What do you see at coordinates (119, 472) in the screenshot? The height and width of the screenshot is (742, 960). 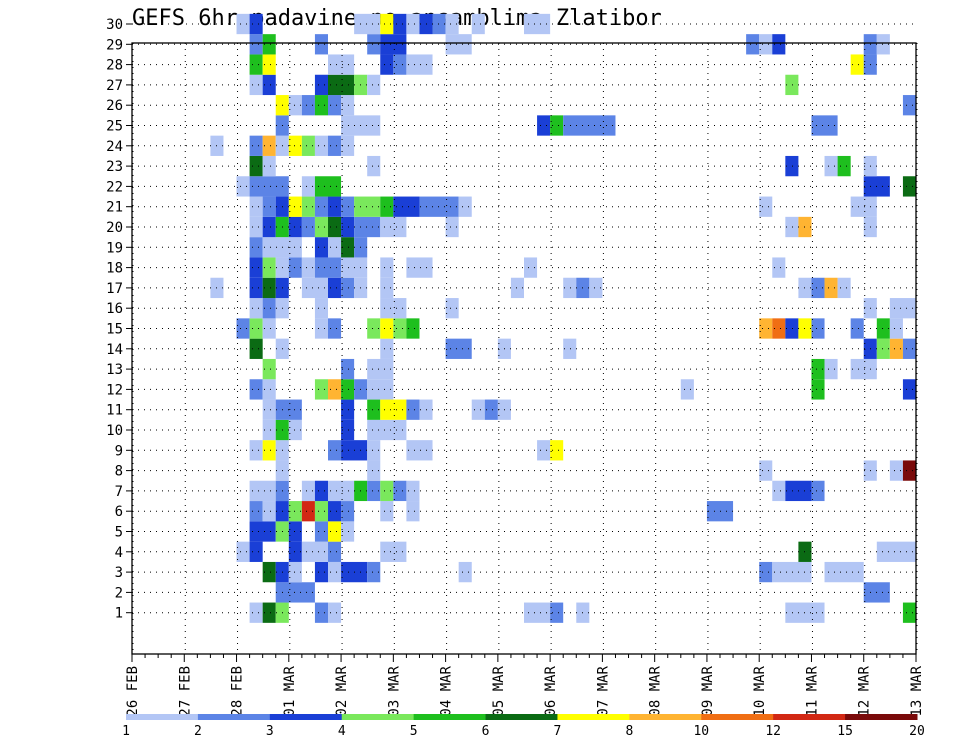 I see `y-tick-label: 8` at bounding box center [119, 472].